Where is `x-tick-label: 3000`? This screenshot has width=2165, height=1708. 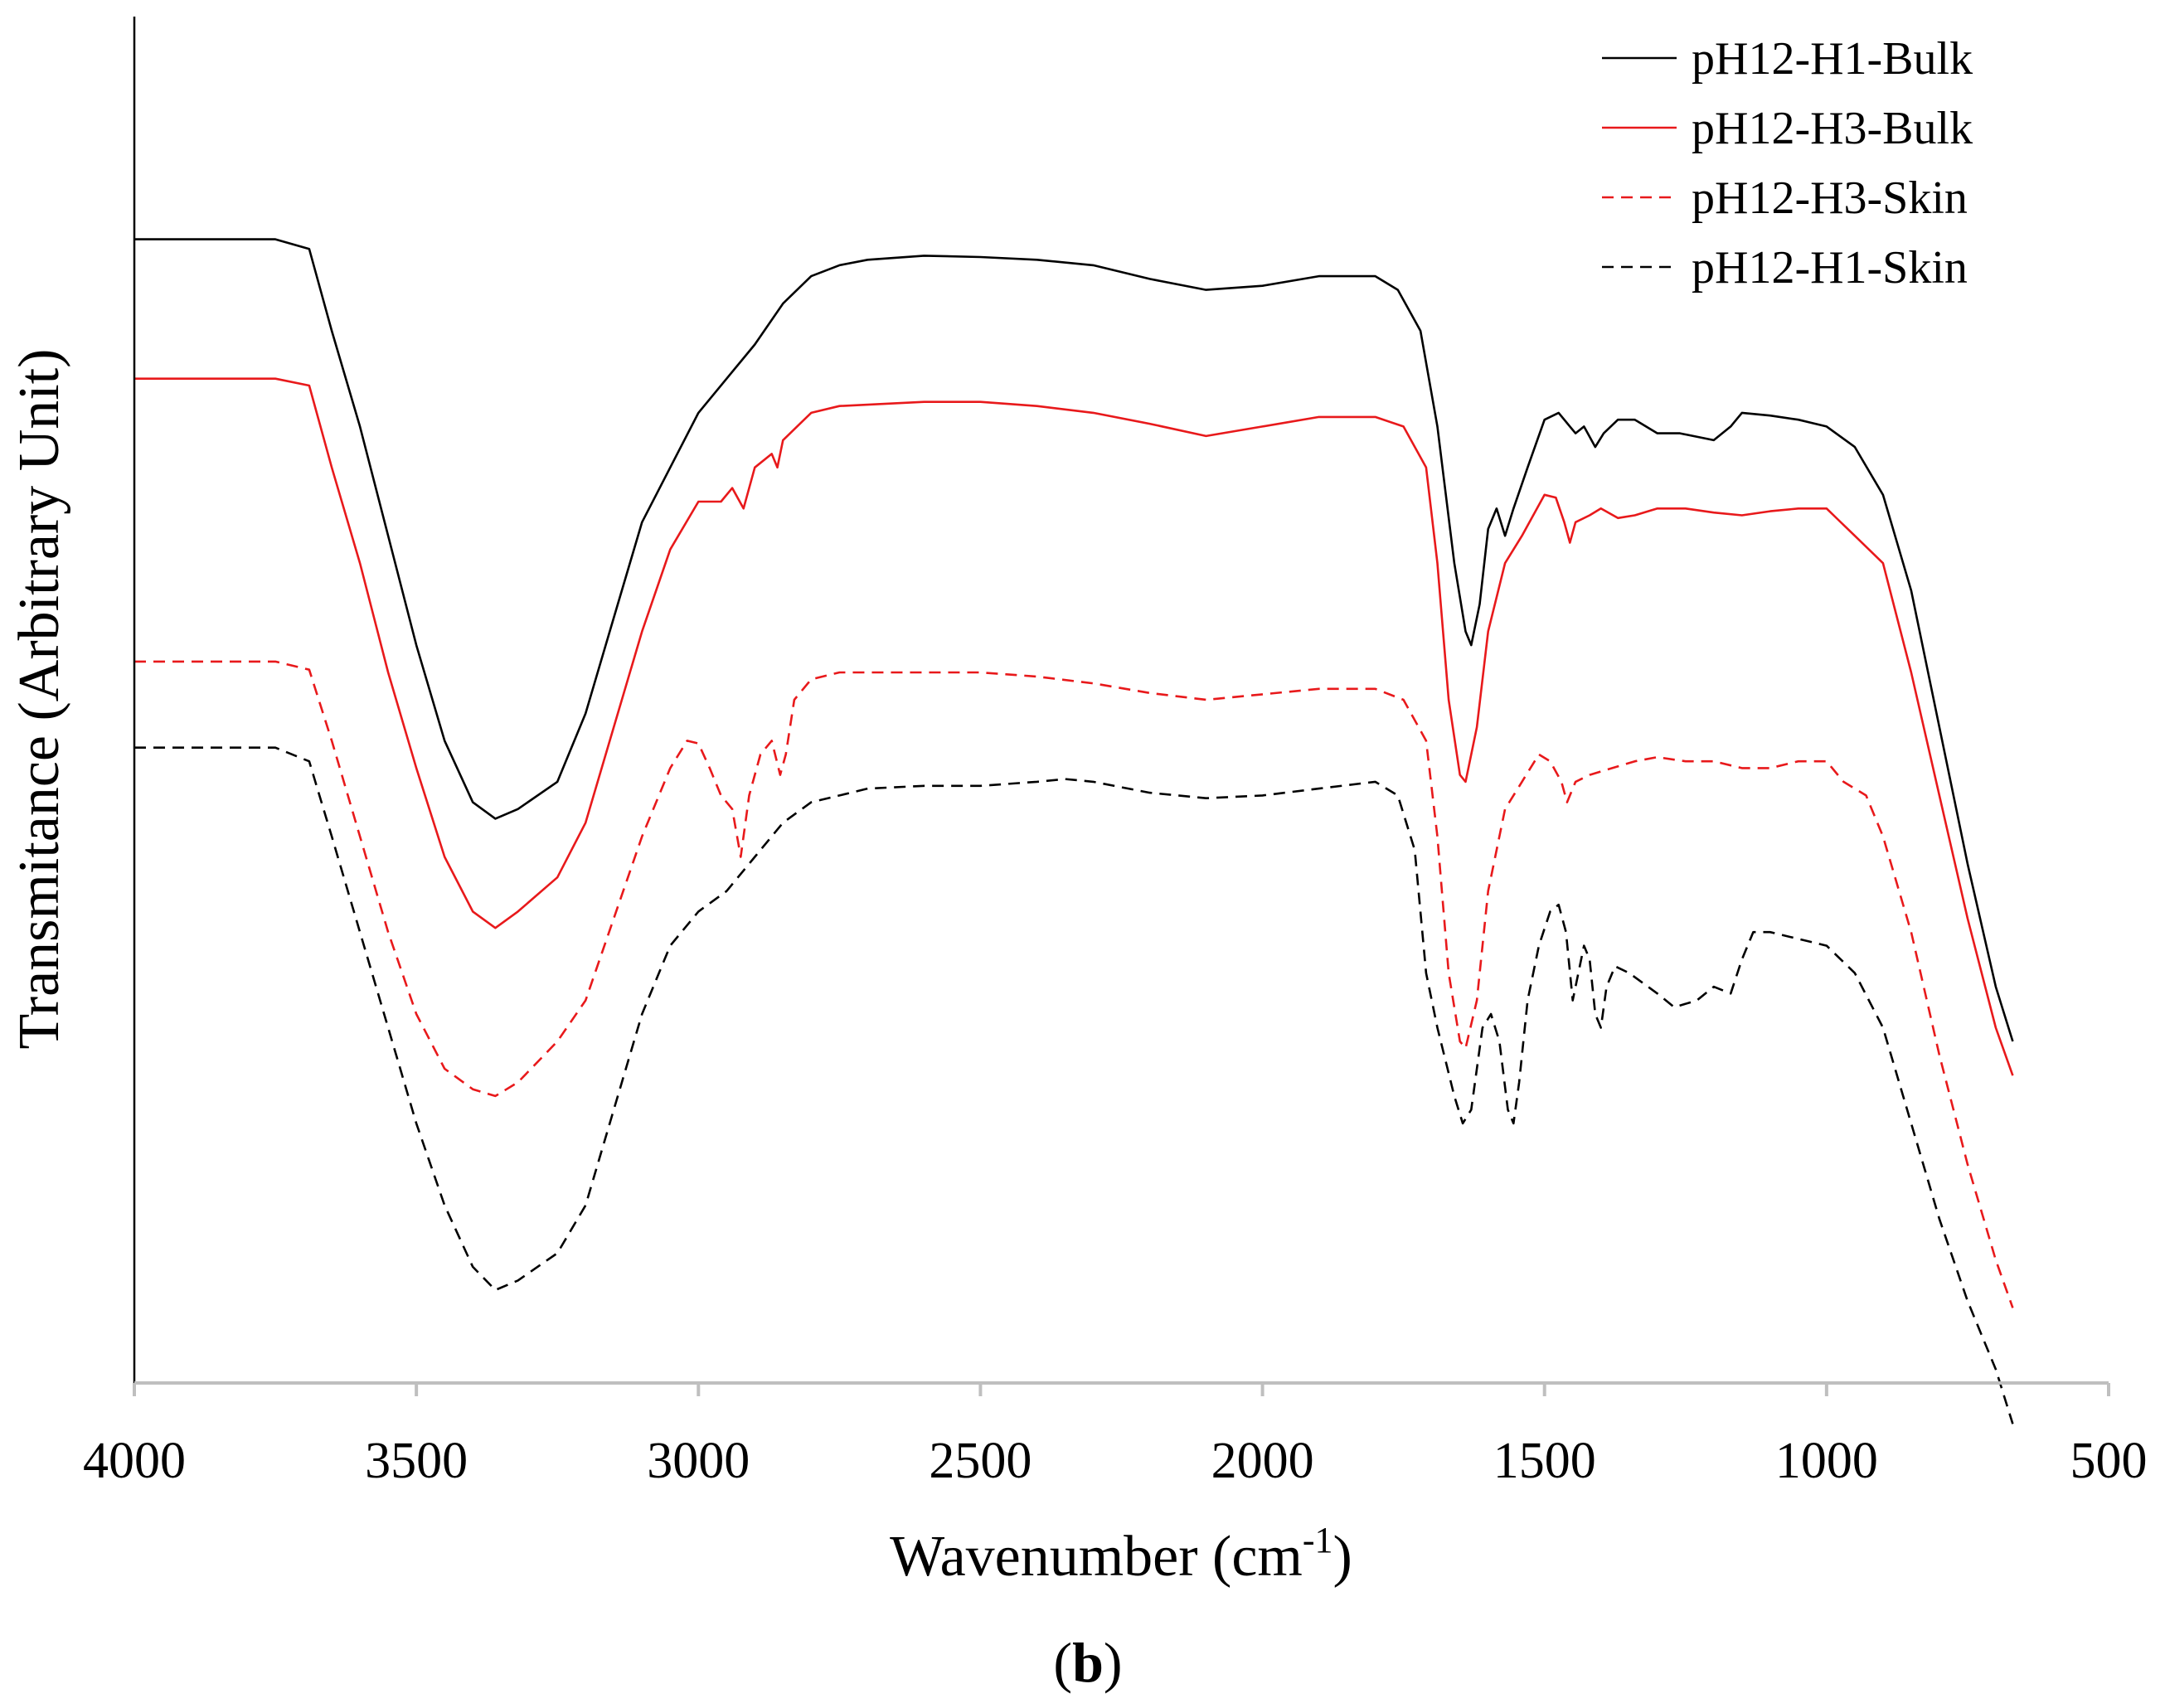 x-tick-label: 3000 is located at coordinates (698, 1461).